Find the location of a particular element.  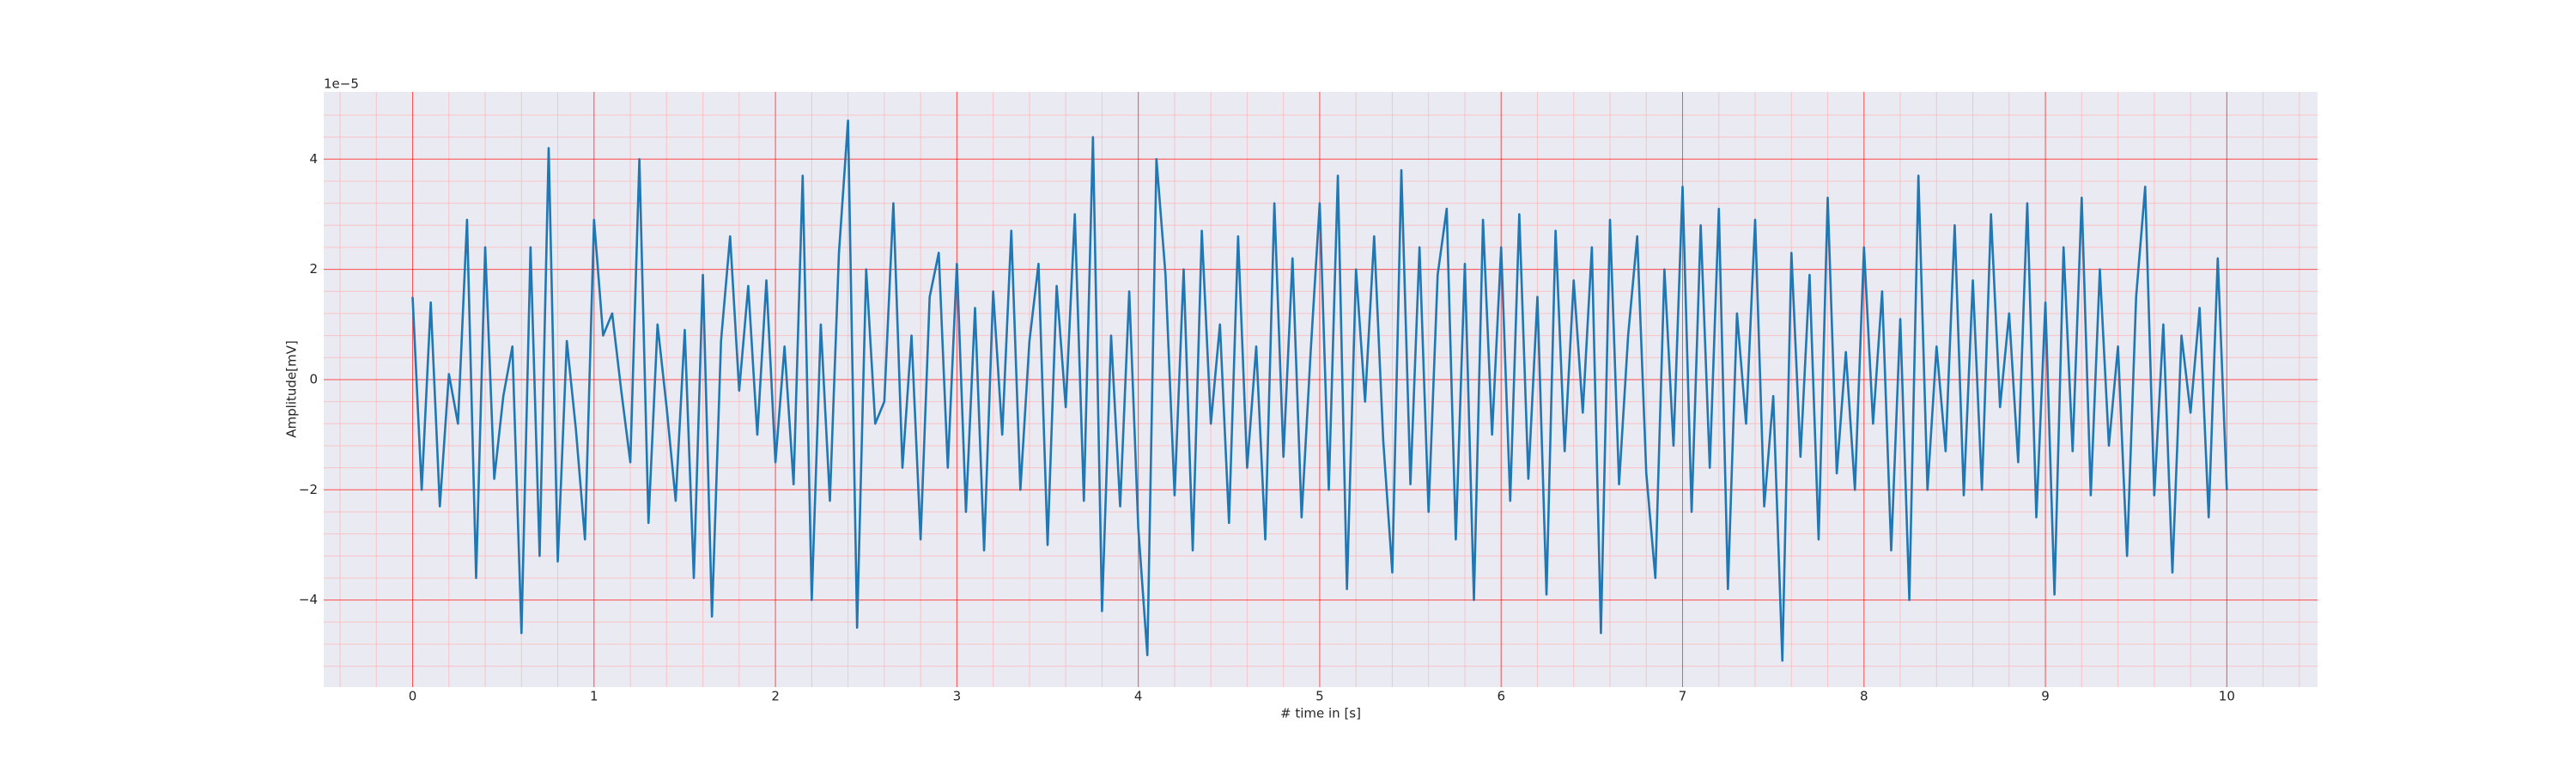

y-tick-label: 4 is located at coordinates (313, 159).